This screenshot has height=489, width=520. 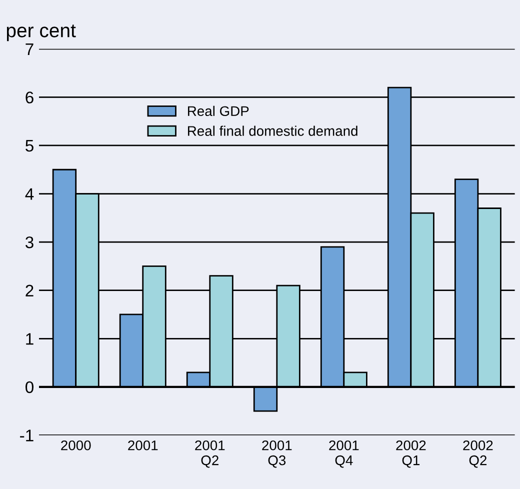 What do you see at coordinates (30, 290) in the screenshot?
I see `y-tick-label: 2` at bounding box center [30, 290].